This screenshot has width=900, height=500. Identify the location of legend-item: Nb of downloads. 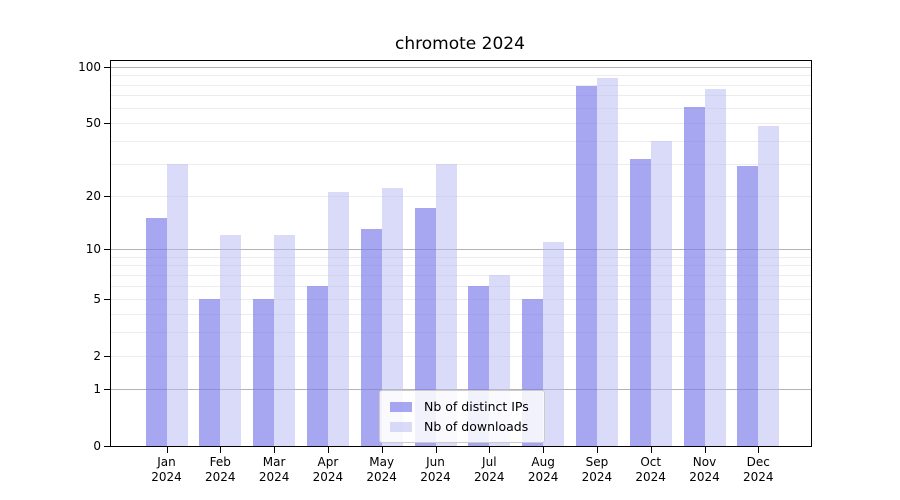
(462, 426).